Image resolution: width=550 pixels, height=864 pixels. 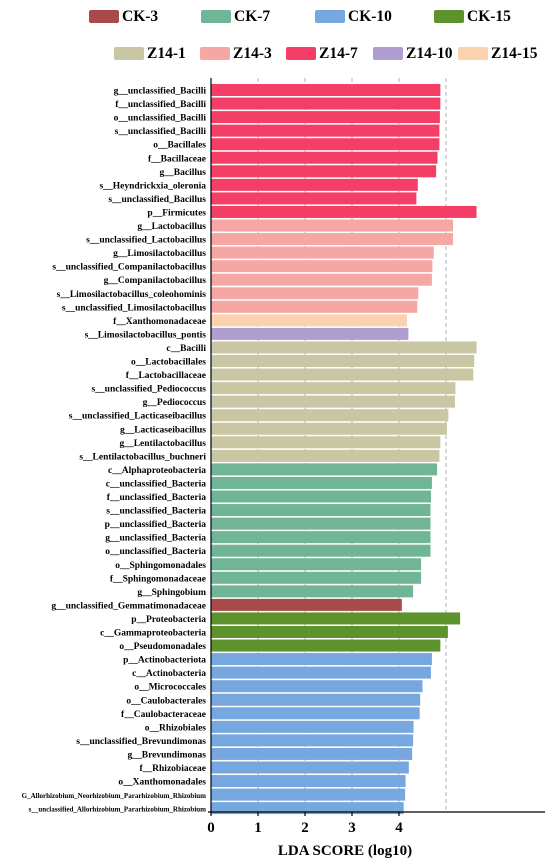 I want to click on bar-f-bacillaceae, so click(x=324, y=157).